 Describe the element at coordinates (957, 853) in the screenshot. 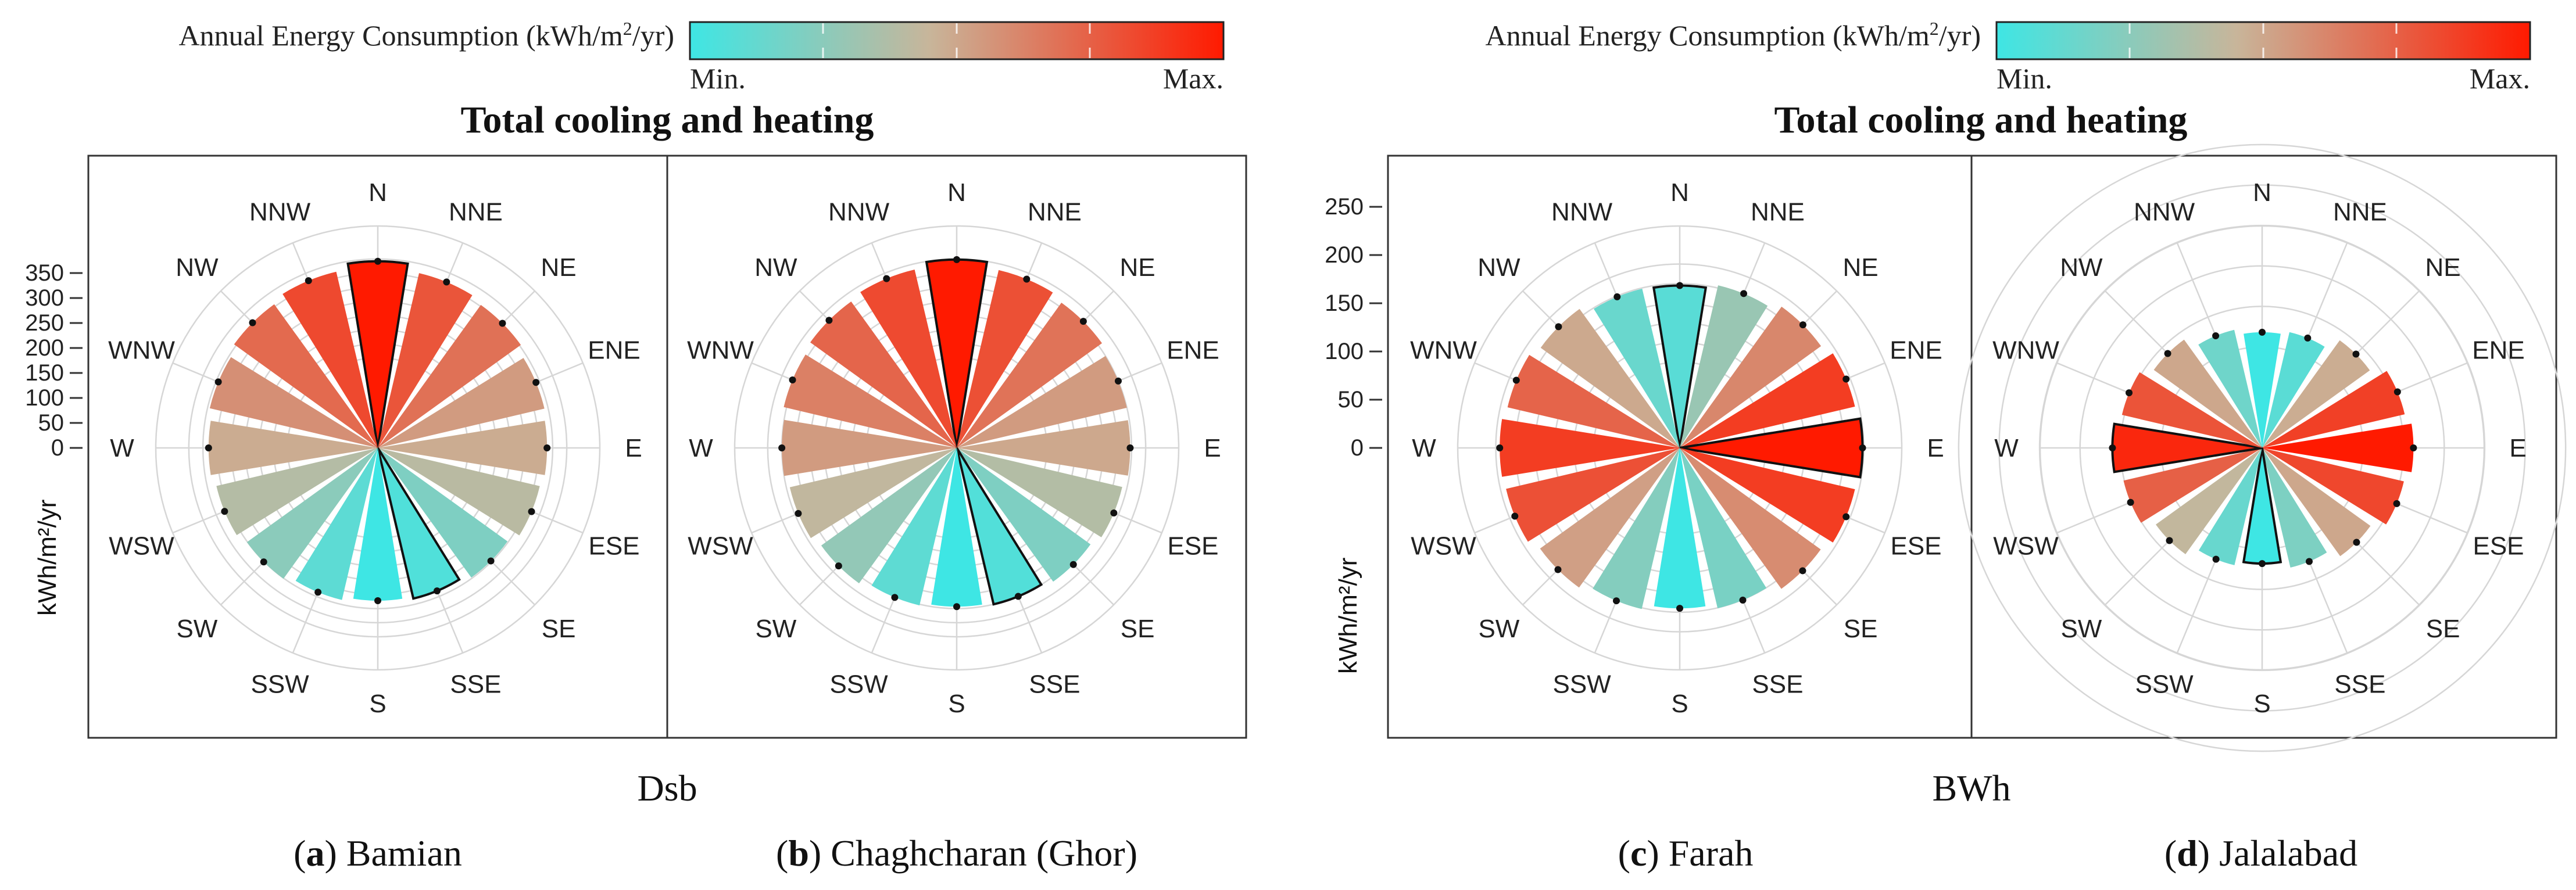

I see `panel-caption: (b) Chaghcharan (Ghor)` at that location.